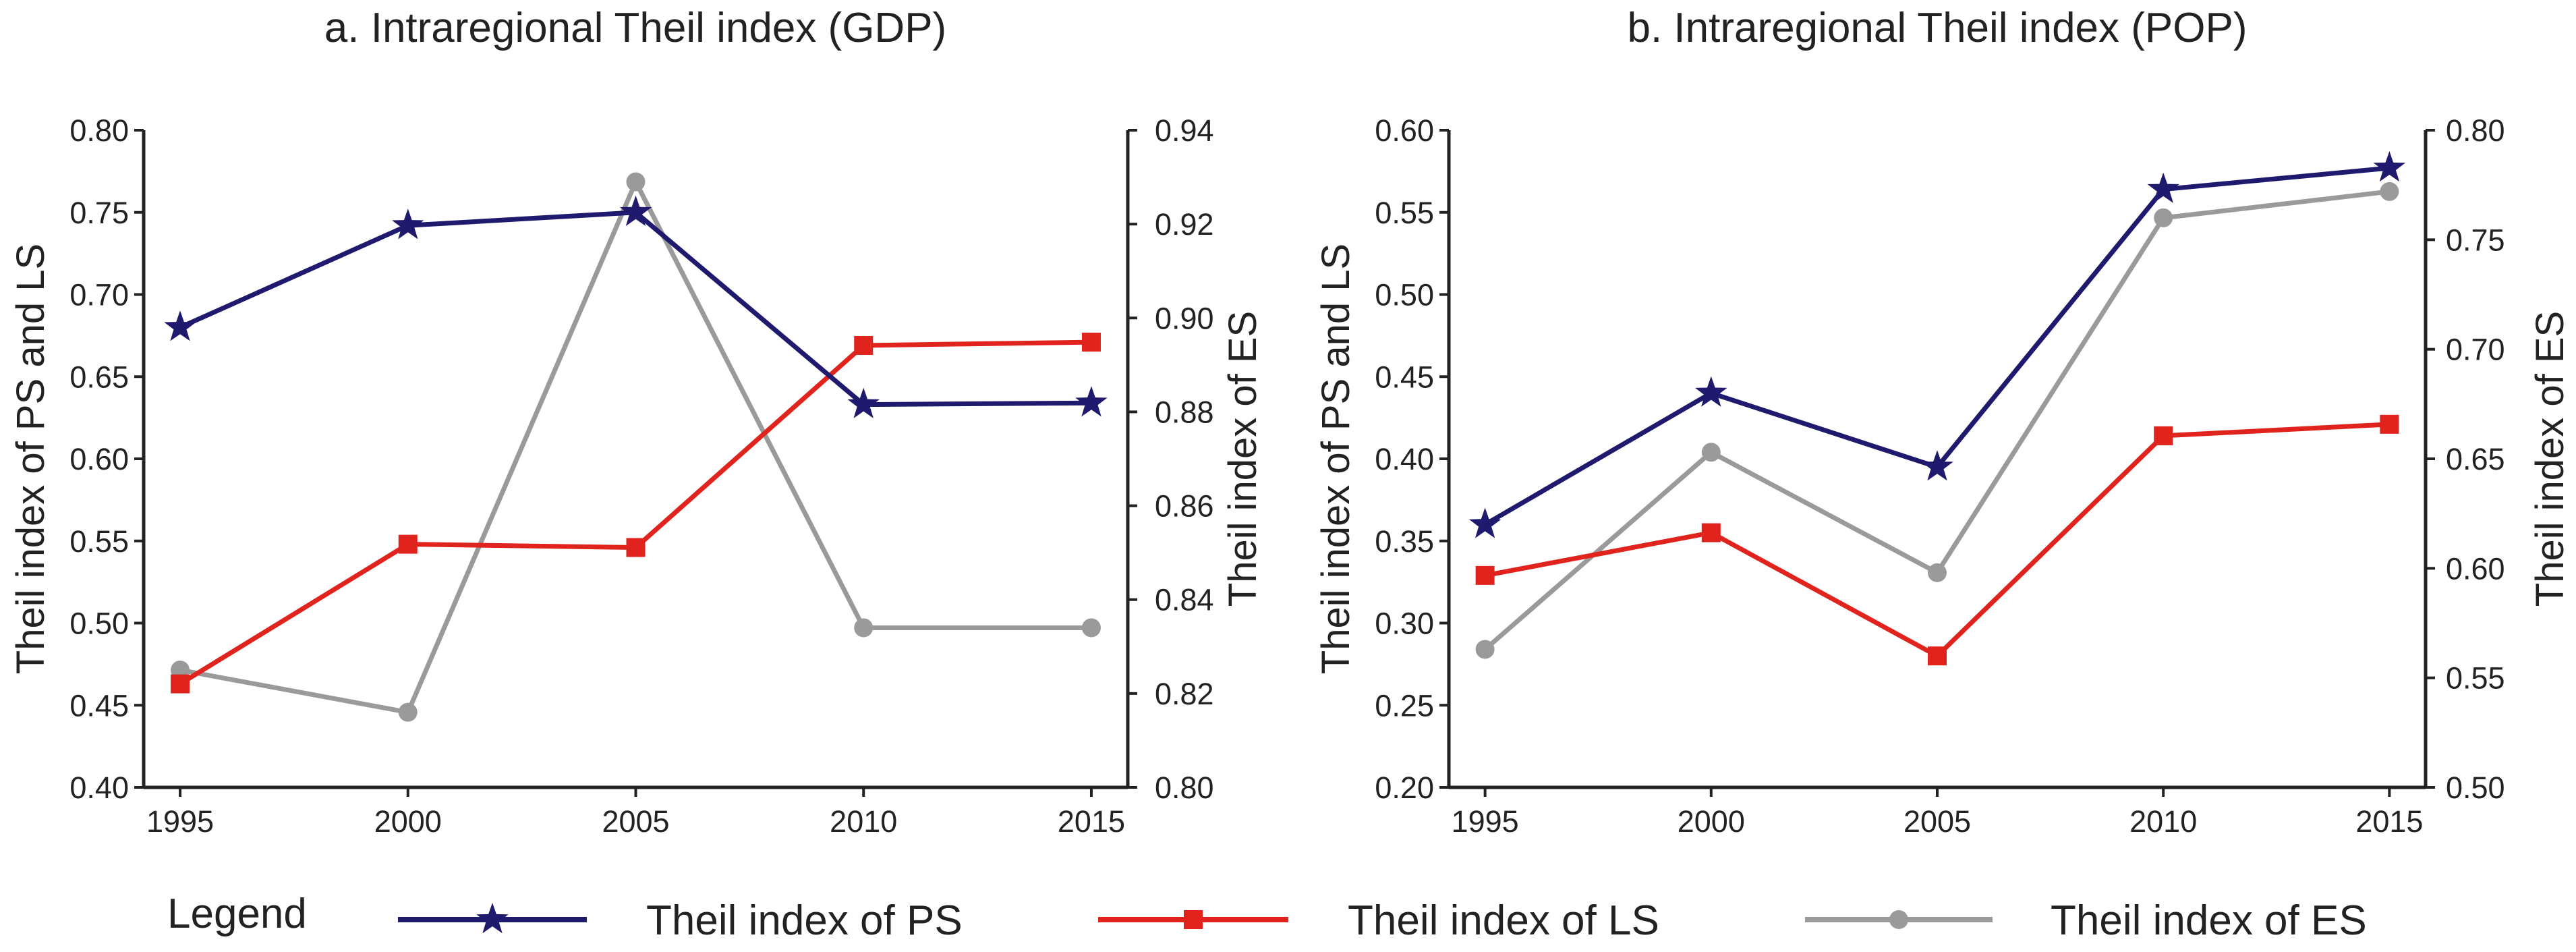 The width and height of the screenshot is (2576, 952). Describe the element at coordinates (99, 459) in the screenshot. I see `chart-a-y-tick-label: 0.60` at that location.